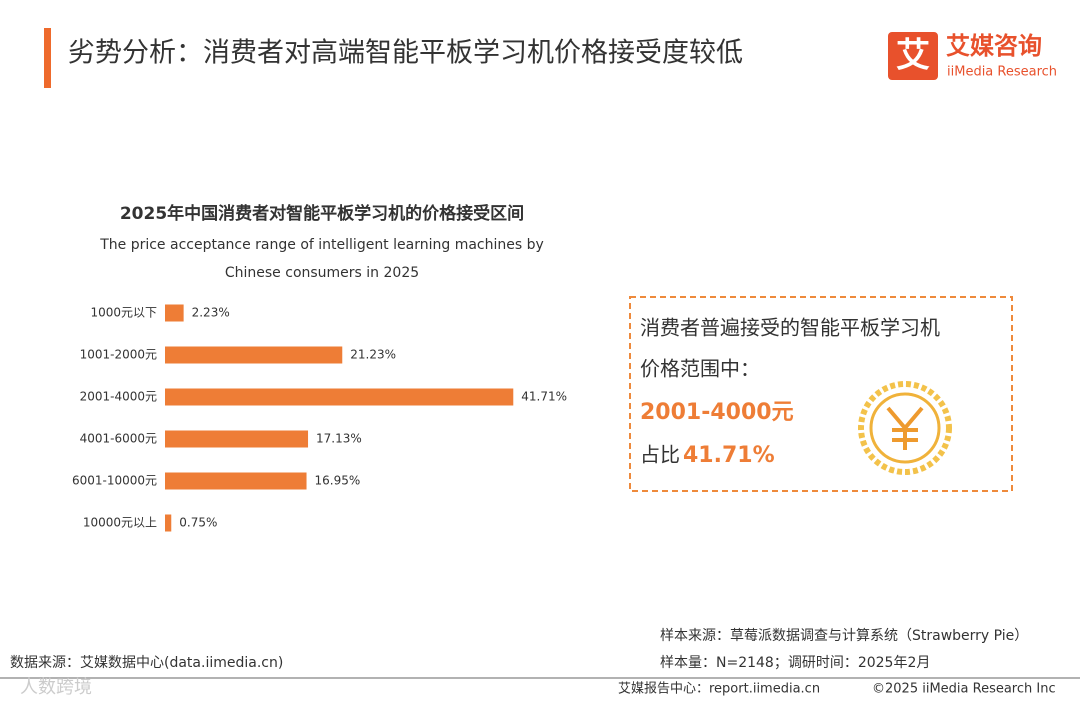 The image size is (1080, 702). What do you see at coordinates (719, 689) in the screenshot?
I see `report-center: 艾媒报告中心：report.iimedia.cn` at bounding box center [719, 689].